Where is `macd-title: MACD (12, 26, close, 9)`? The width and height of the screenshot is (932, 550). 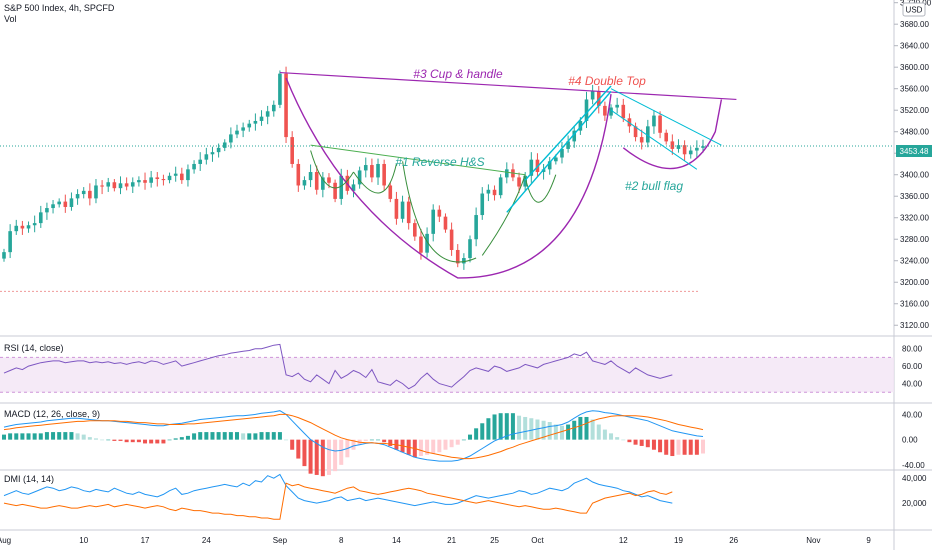 macd-title: MACD (12, 26, close, 9) is located at coordinates (52, 414).